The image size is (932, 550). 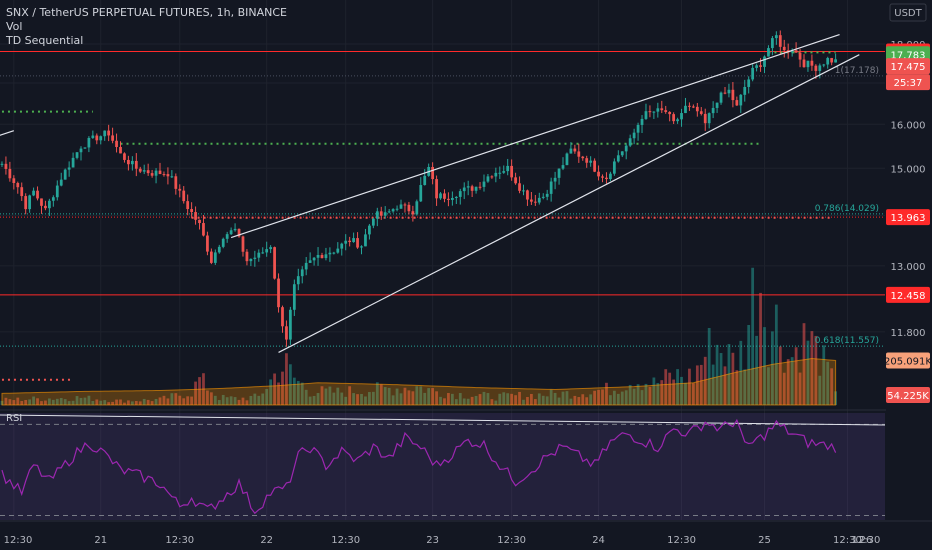 What do you see at coordinates (7, 133) in the screenshot?
I see `trendline` at bounding box center [7, 133].